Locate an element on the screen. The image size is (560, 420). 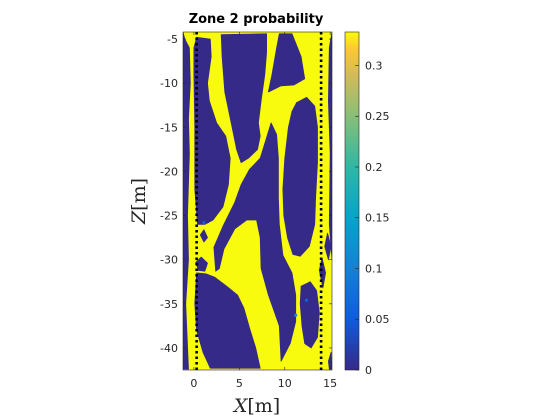
y-axis-label: Z[m] is located at coordinates (139, 201).